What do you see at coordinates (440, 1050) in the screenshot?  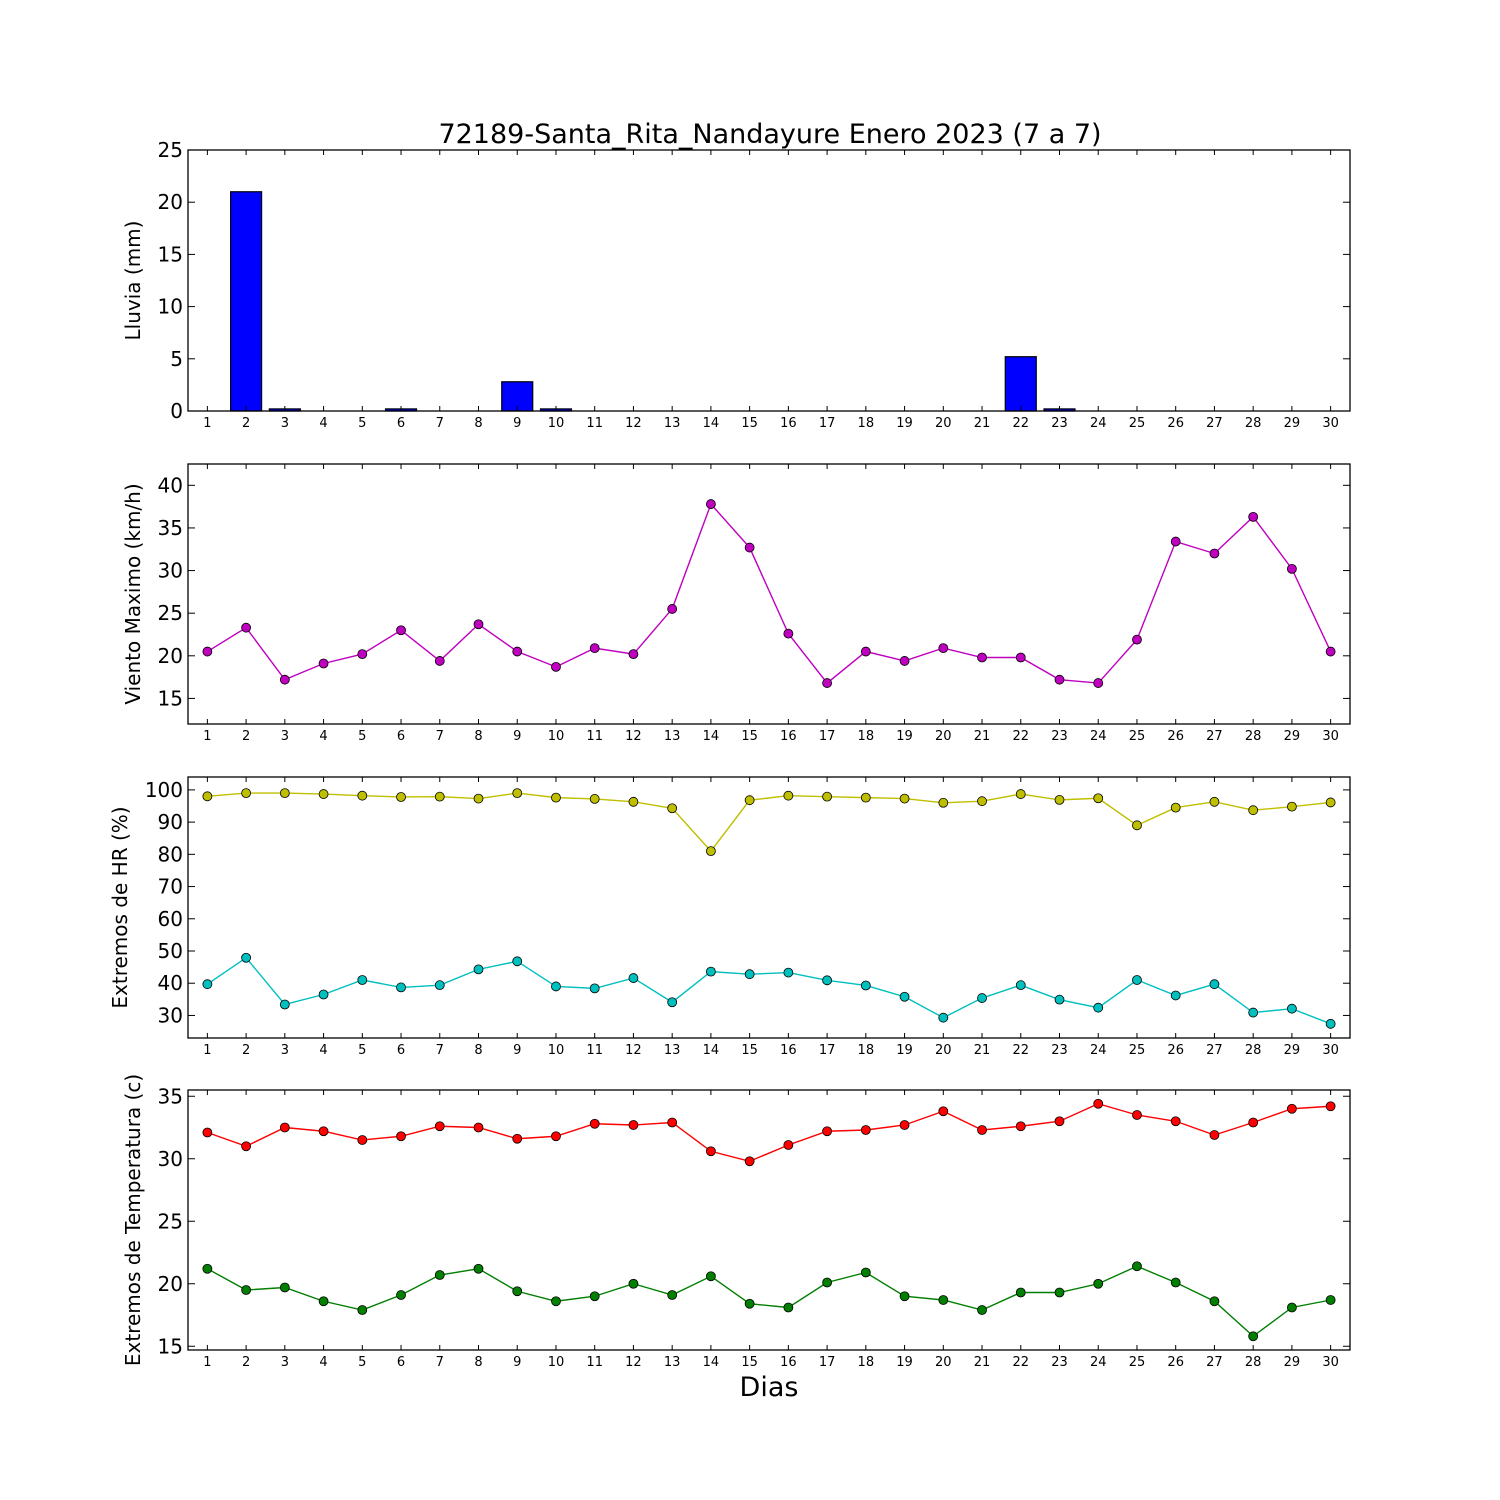 I see `x-tick-label: 7` at bounding box center [440, 1050].